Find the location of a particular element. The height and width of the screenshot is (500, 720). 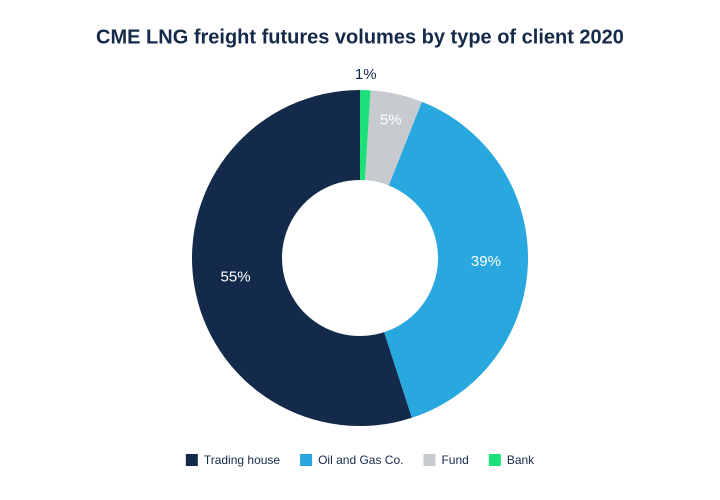

legend-text: Trading house is located at coordinates (242, 460).